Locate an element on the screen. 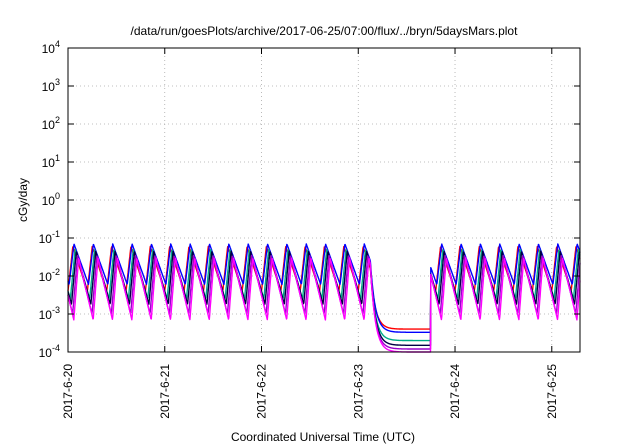 The image size is (640, 448). x-tick-label: 2017-6-22 is located at coordinates (262, 391).